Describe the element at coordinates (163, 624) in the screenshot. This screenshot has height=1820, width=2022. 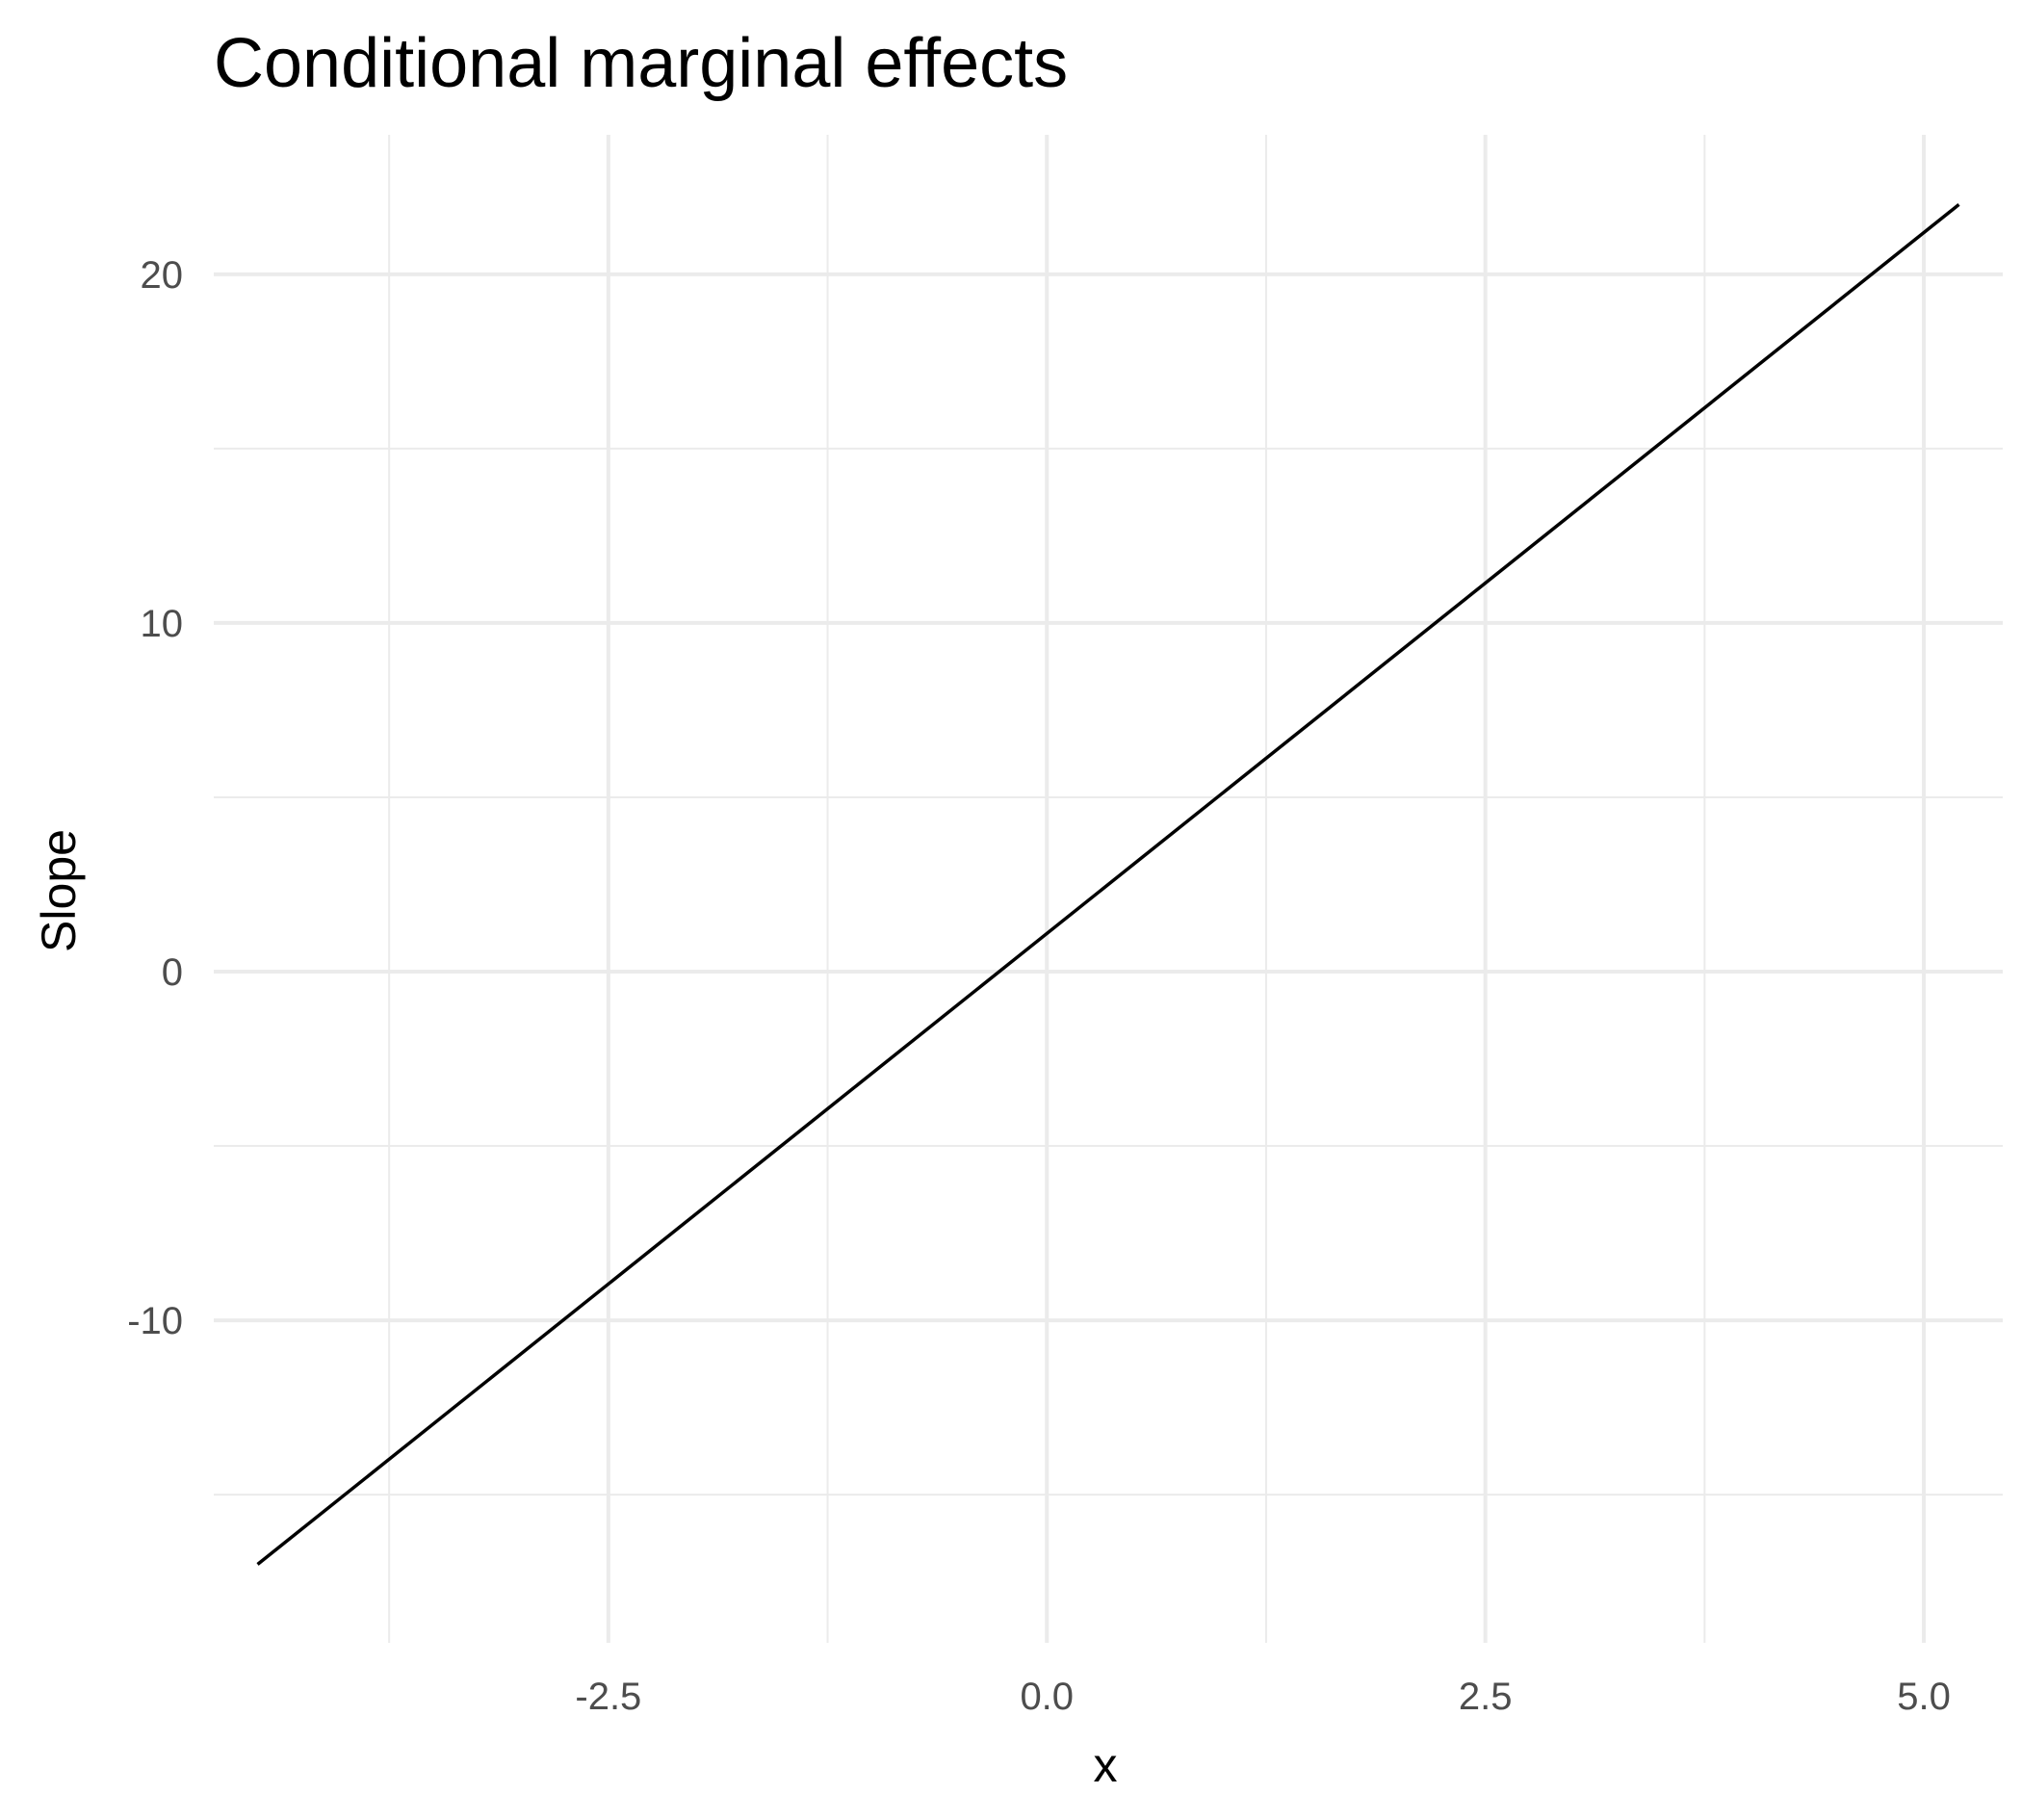
I see `y-tick-label-2: 10` at that location.